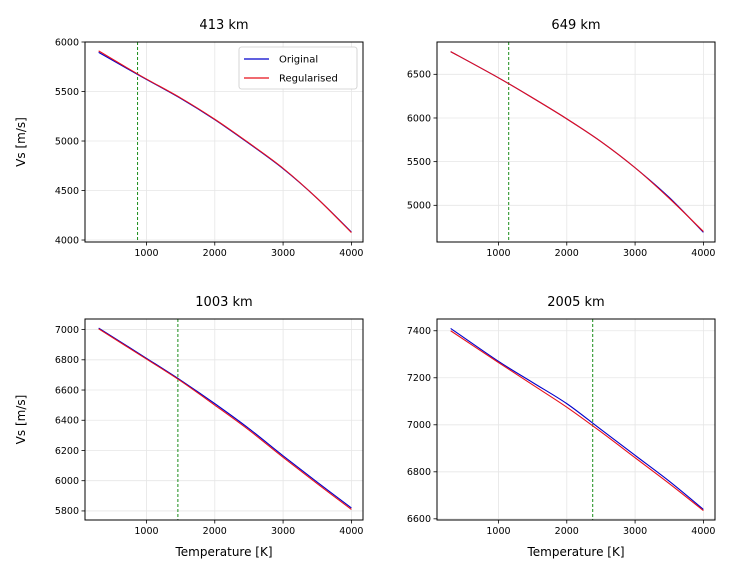 The width and height of the screenshot is (734, 586). Describe the element at coordinates (419, 378) in the screenshot. I see `y-tick-label: 7200` at that location.